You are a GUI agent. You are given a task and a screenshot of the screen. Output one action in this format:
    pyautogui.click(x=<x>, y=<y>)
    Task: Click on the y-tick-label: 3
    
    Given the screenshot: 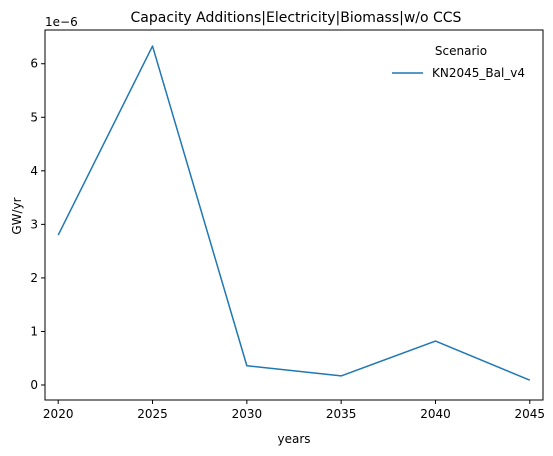 What is the action you would take?
    pyautogui.click(x=34, y=224)
    